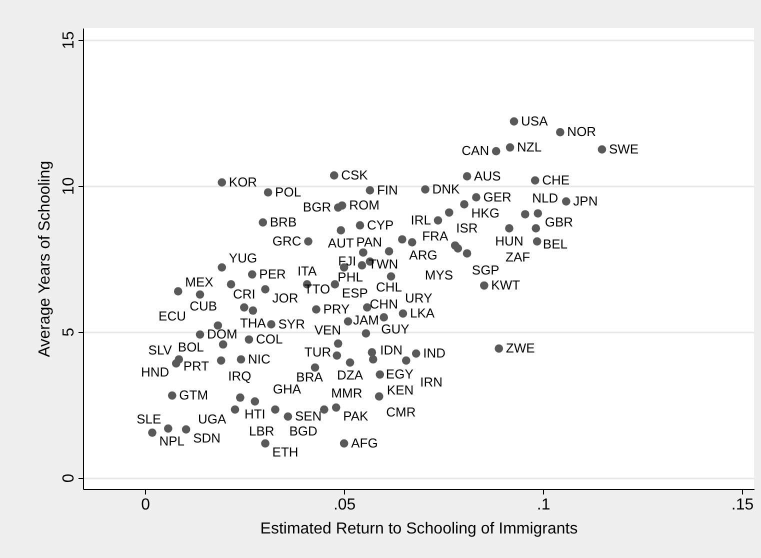 Image resolution: width=761 pixels, height=558 pixels. Describe the element at coordinates (355, 292) in the screenshot. I see `annotation: ESP` at that location.